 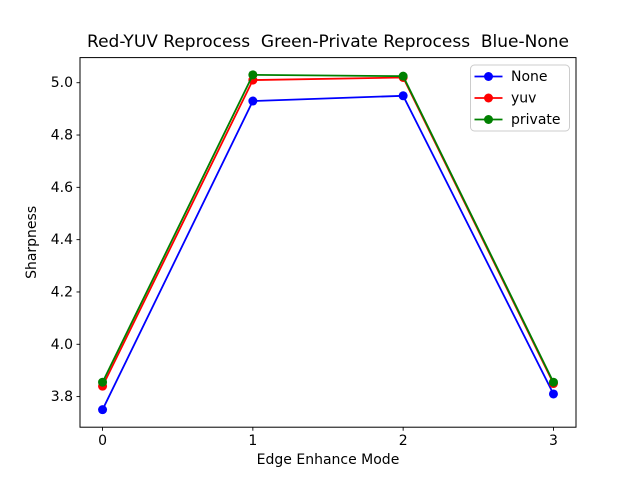 What do you see at coordinates (62, 345) in the screenshot?
I see `y-tick-label: 4.0` at bounding box center [62, 345].